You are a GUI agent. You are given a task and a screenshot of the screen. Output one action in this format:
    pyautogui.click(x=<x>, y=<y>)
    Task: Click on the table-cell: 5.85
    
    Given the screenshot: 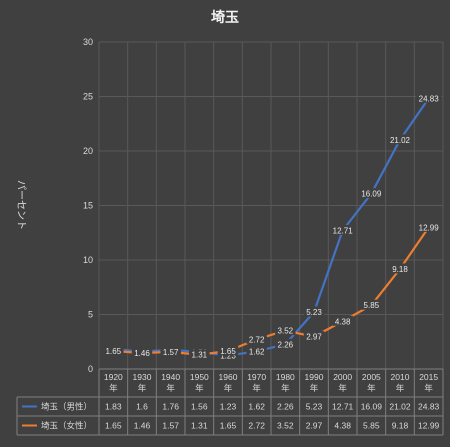 What is the action you would take?
    pyautogui.click(x=371, y=426)
    